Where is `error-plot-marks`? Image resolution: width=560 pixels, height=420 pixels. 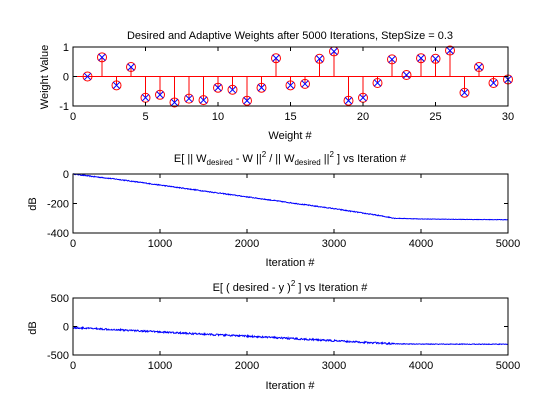 error-plot-marks is located at coordinates (290, 335).